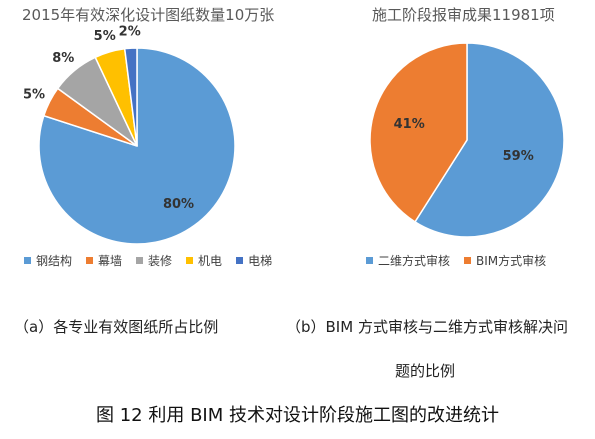 This screenshot has width=595, height=439. I want to click on chart-b-legend-item: BIM方式审核, so click(505, 260).